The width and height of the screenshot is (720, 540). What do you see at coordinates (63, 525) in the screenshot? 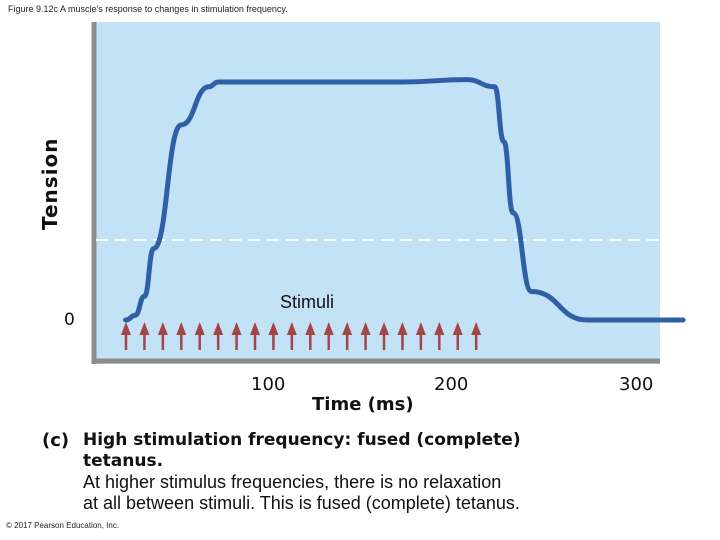
I see `copyright-notice: © 2017 Pearson Education, Inc.` at bounding box center [63, 525].